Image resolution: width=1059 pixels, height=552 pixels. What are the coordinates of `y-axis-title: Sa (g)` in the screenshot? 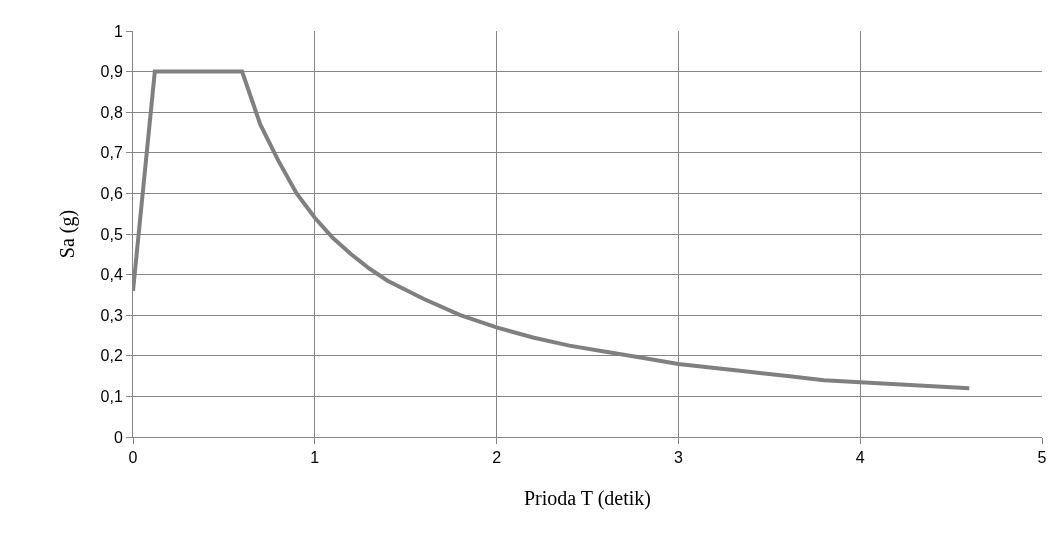 It's located at (68, 234).